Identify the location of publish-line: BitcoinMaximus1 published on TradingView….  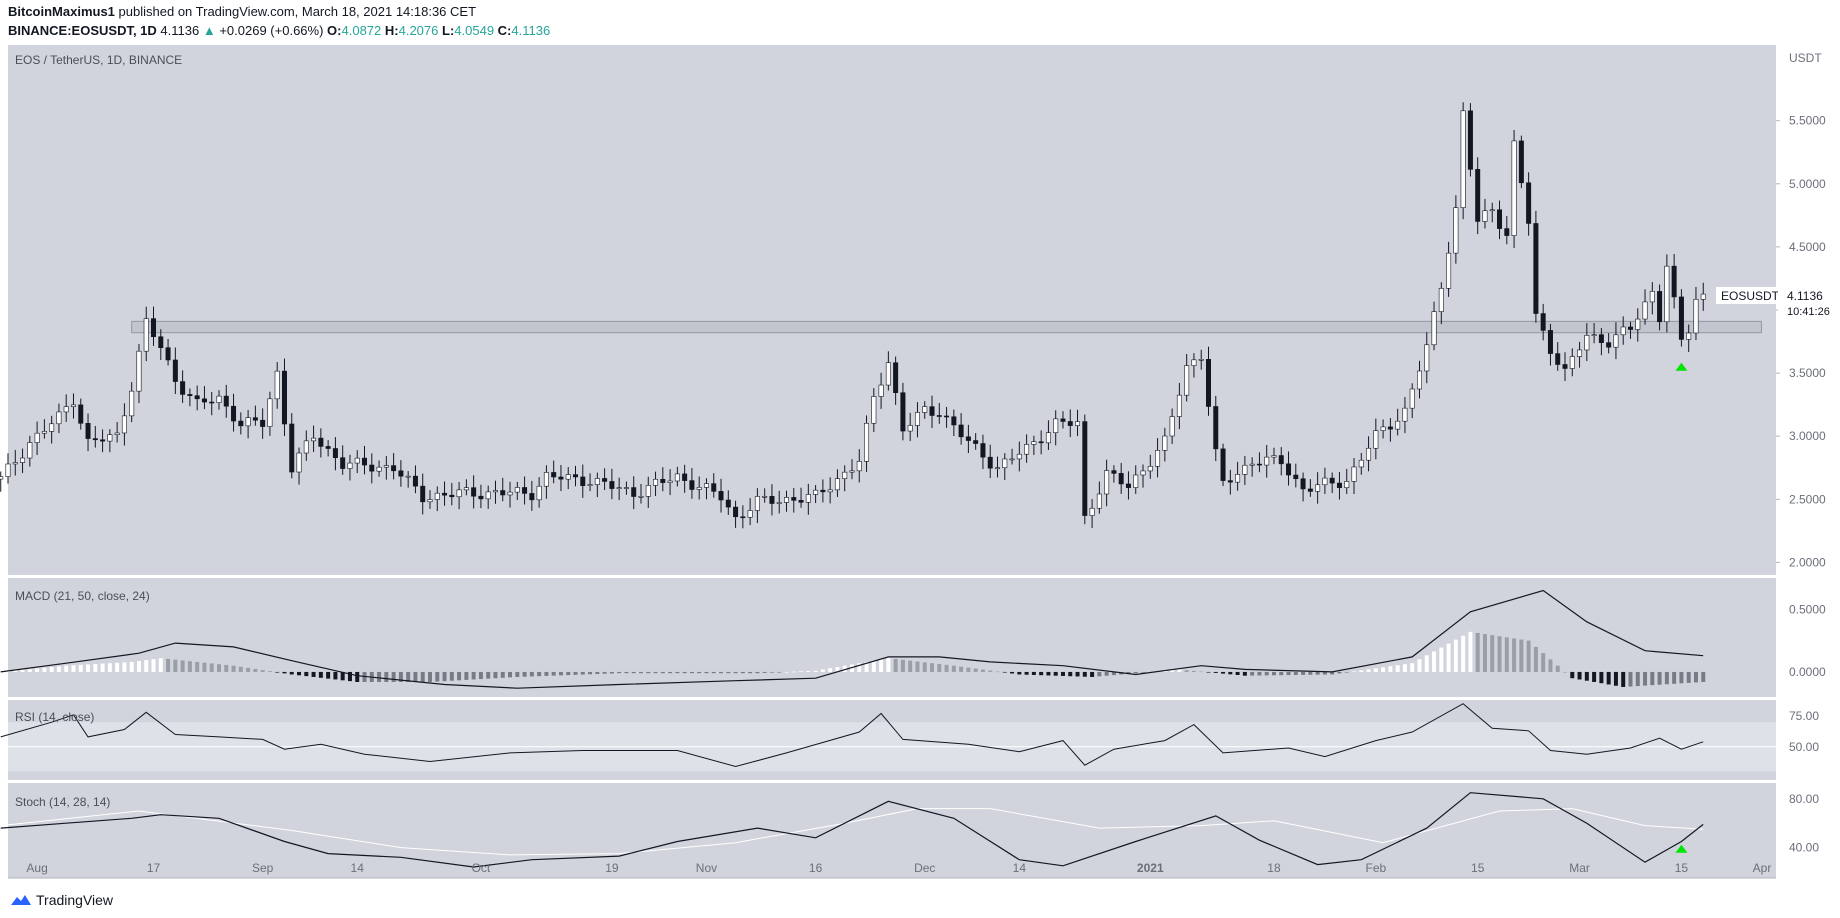
(918, 11).